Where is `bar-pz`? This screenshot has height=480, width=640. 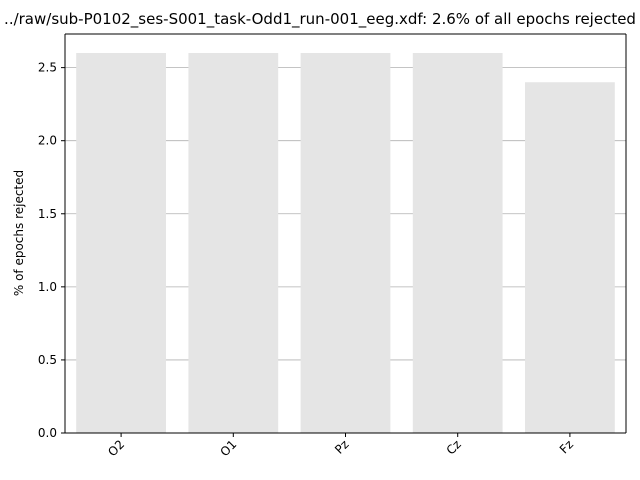 bar-pz is located at coordinates (345, 243).